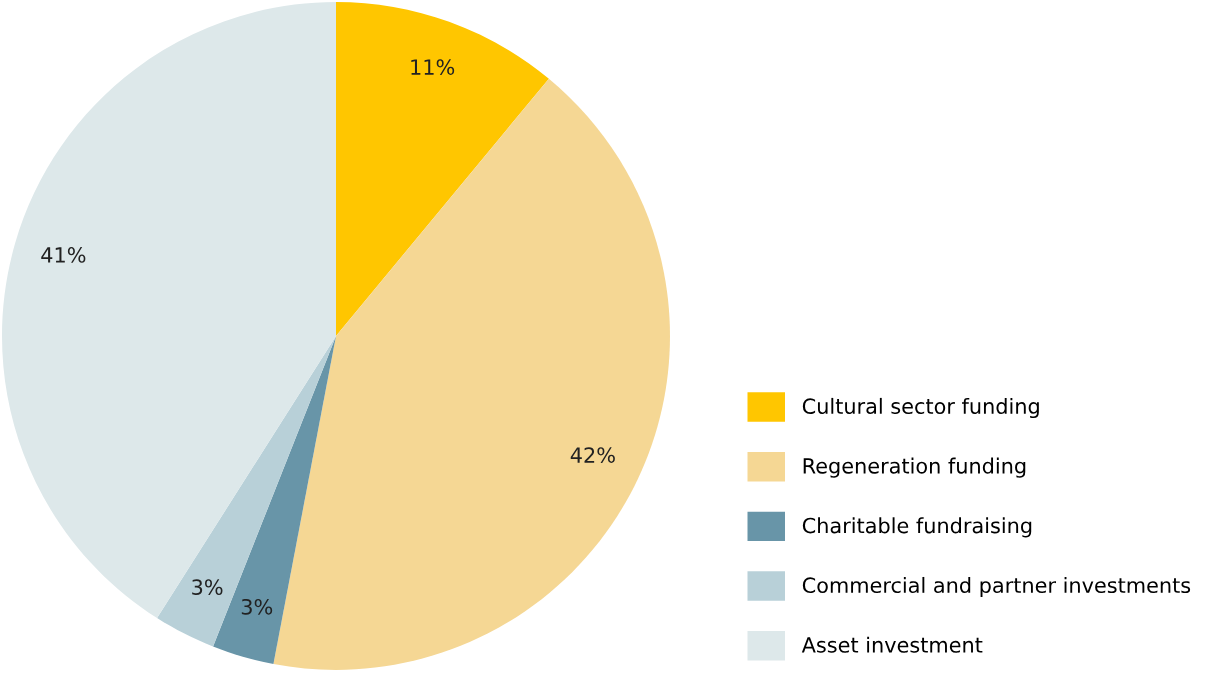  What do you see at coordinates (63, 255) in the screenshot?
I see `data-label: 41%` at bounding box center [63, 255].